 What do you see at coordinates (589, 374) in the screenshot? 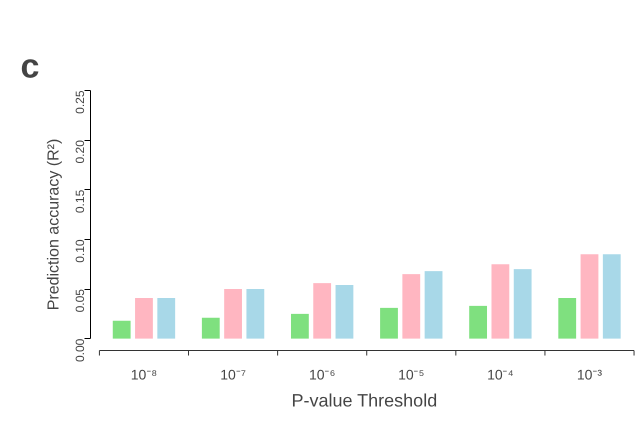
I see `x-tick-label: 10⁻³` at bounding box center [589, 374].